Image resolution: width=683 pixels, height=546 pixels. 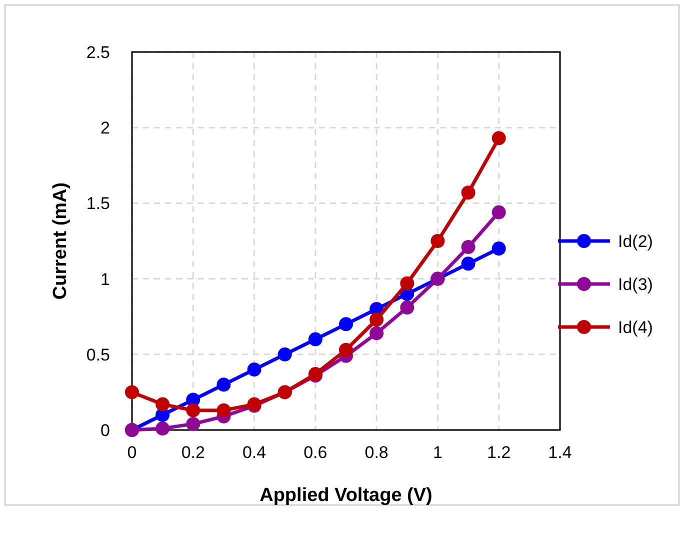 I want to click on y-axis-title: Current (mA), so click(x=60, y=241).